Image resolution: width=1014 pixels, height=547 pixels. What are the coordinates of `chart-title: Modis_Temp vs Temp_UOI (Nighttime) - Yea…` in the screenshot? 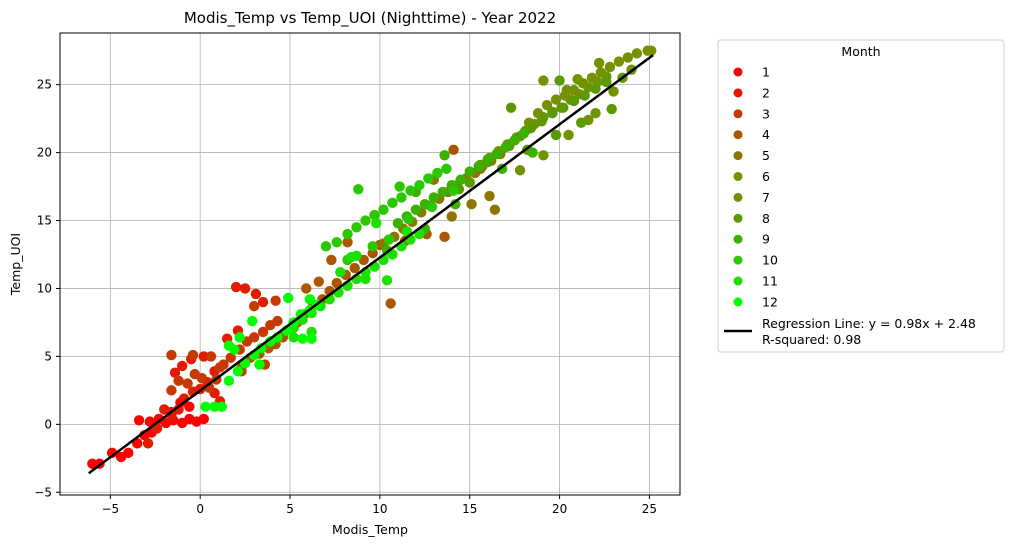 It's located at (370, 18).